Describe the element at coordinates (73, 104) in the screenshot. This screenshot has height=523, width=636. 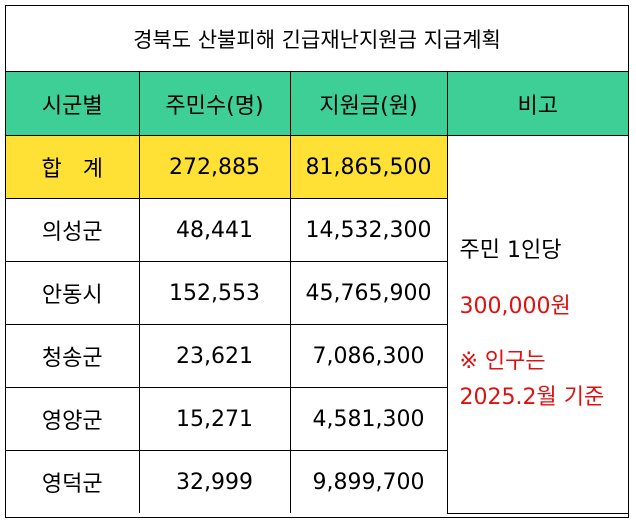
I see `header-region: 시군별` at that location.